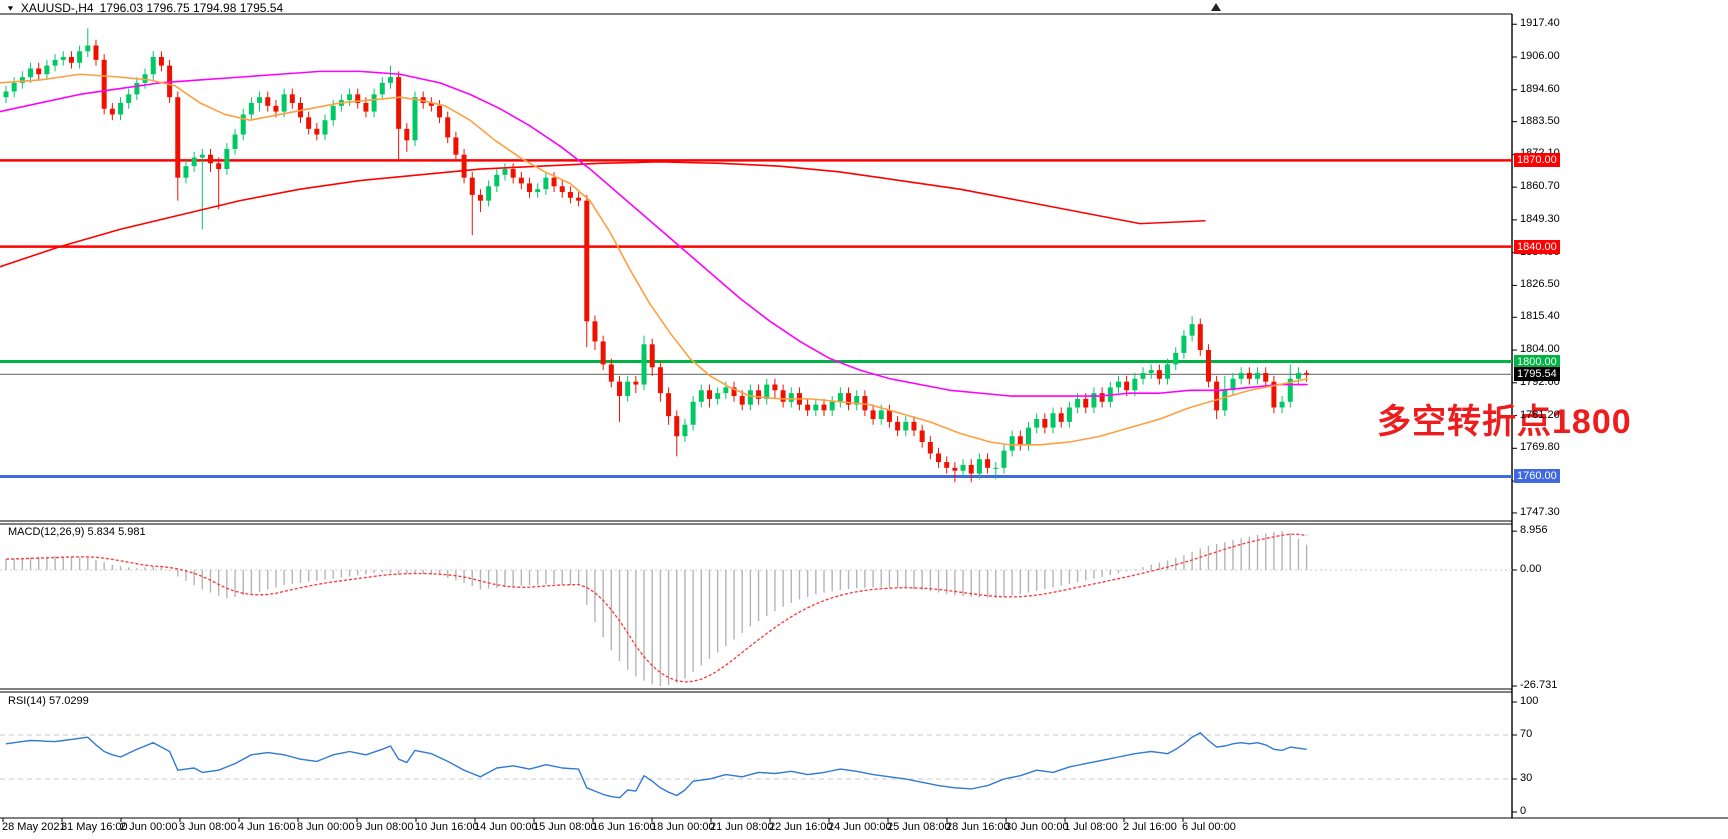 The image size is (1728, 839). I want to click on macd-axis-label: 0.00, so click(1531, 569).